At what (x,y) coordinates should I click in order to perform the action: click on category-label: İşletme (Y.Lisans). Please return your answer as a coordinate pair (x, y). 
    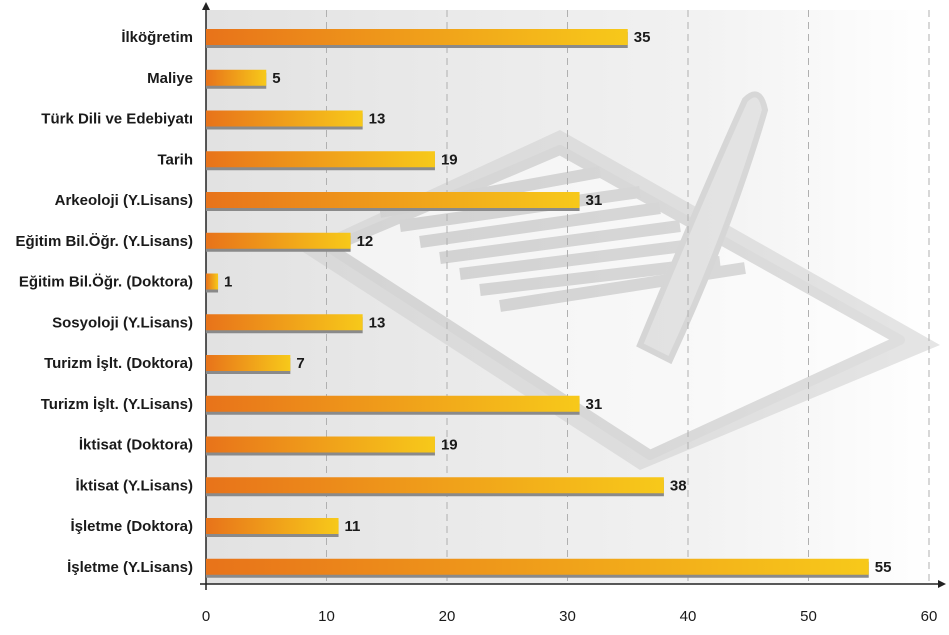
    Looking at the image, I should click on (130, 567).